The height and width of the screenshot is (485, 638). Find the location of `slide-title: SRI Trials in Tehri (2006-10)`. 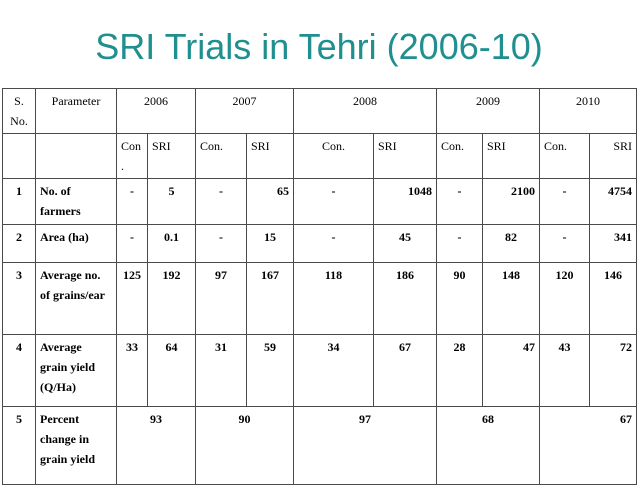

slide-title: SRI Trials in Tehri (2006-10) is located at coordinates (319, 46).